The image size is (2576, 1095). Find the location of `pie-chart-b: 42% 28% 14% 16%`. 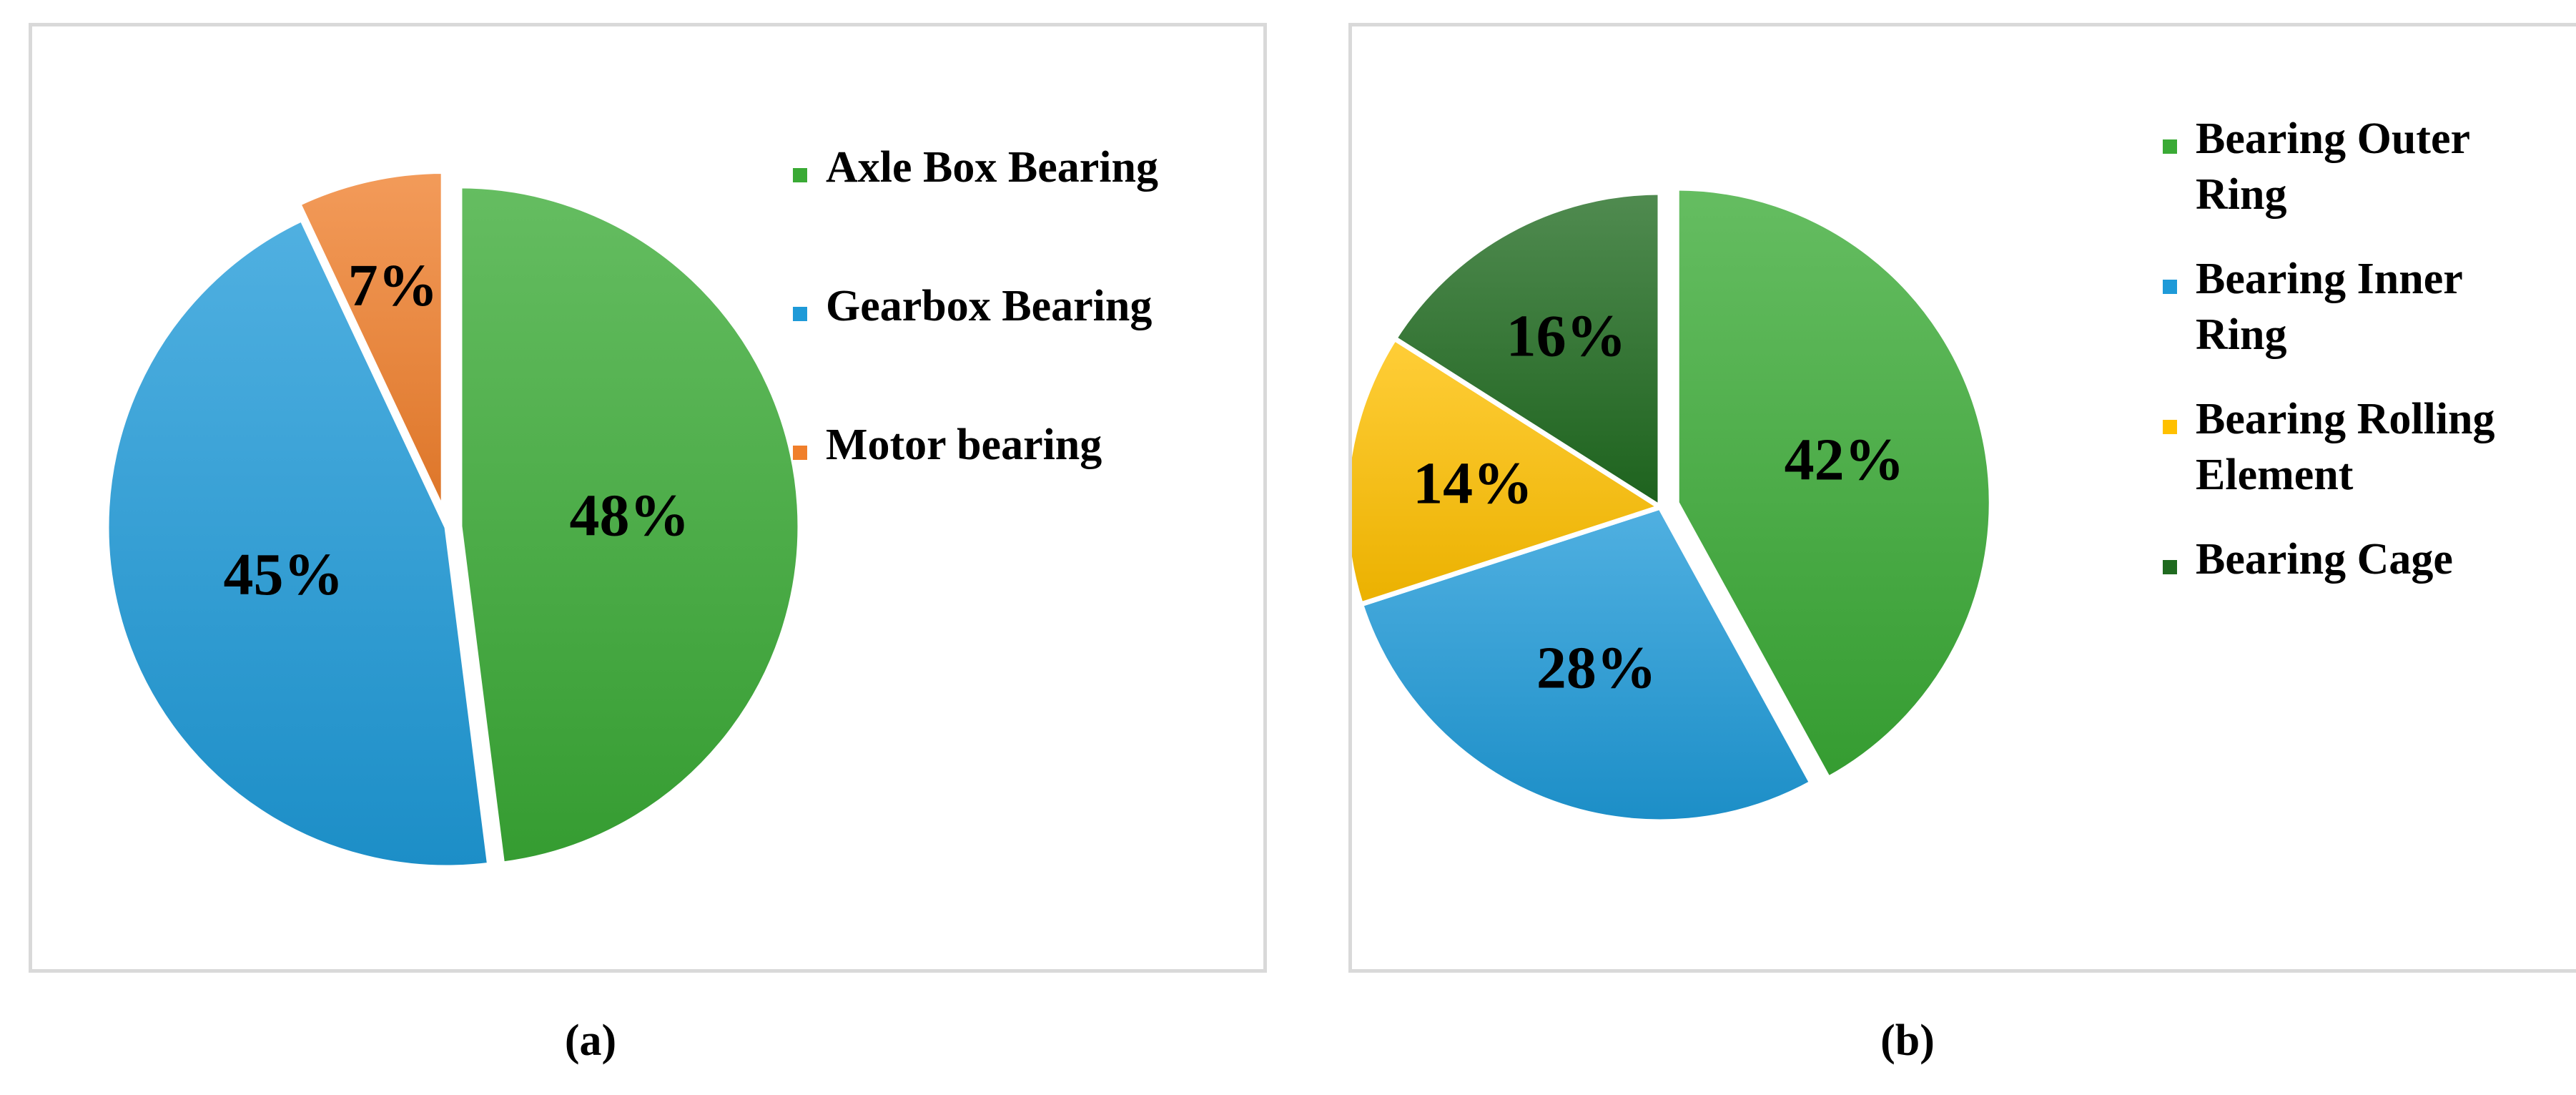

pie-chart-b: 42% 28% 14% 16% is located at coordinates (1673, 505).